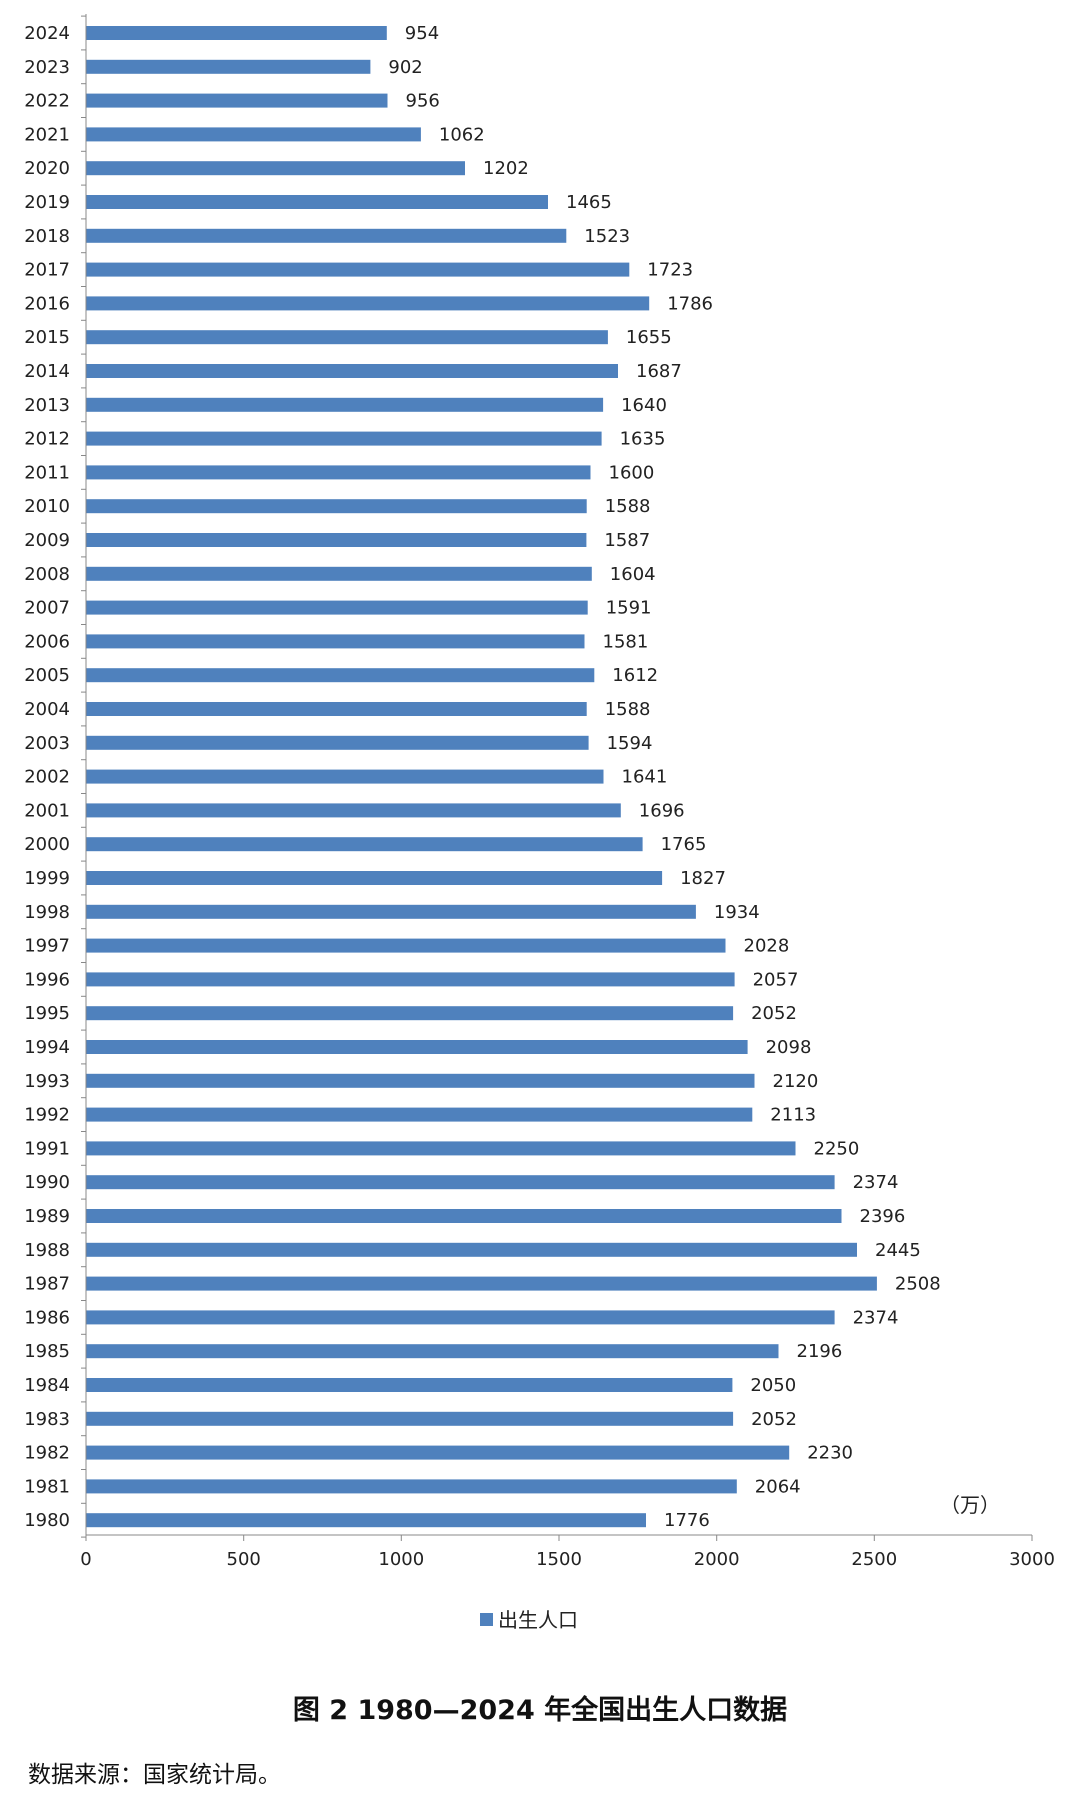  What do you see at coordinates (670, 270) in the screenshot?
I see `data-label-2017: 1723` at bounding box center [670, 270].